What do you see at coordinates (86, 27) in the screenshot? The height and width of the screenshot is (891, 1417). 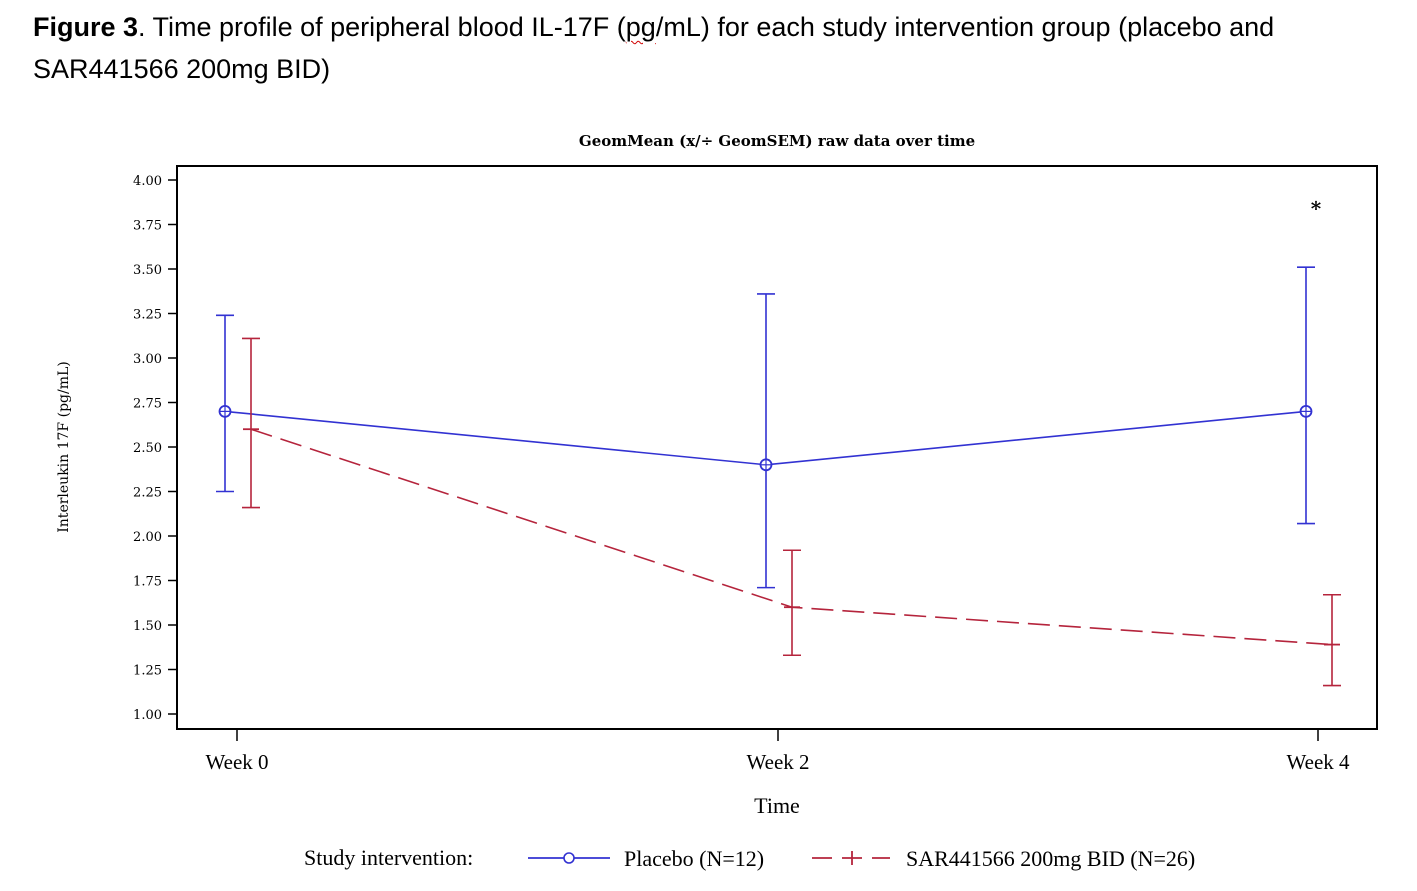 I see `figure-label: Figure 3` at bounding box center [86, 27].